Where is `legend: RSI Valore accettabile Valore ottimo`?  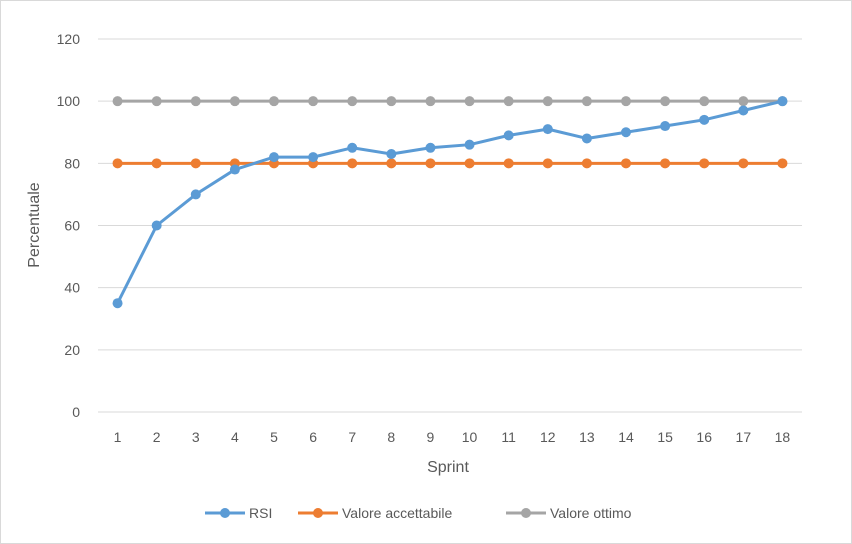 legend: RSI Valore accettabile Valore ottimo is located at coordinates (418, 513).